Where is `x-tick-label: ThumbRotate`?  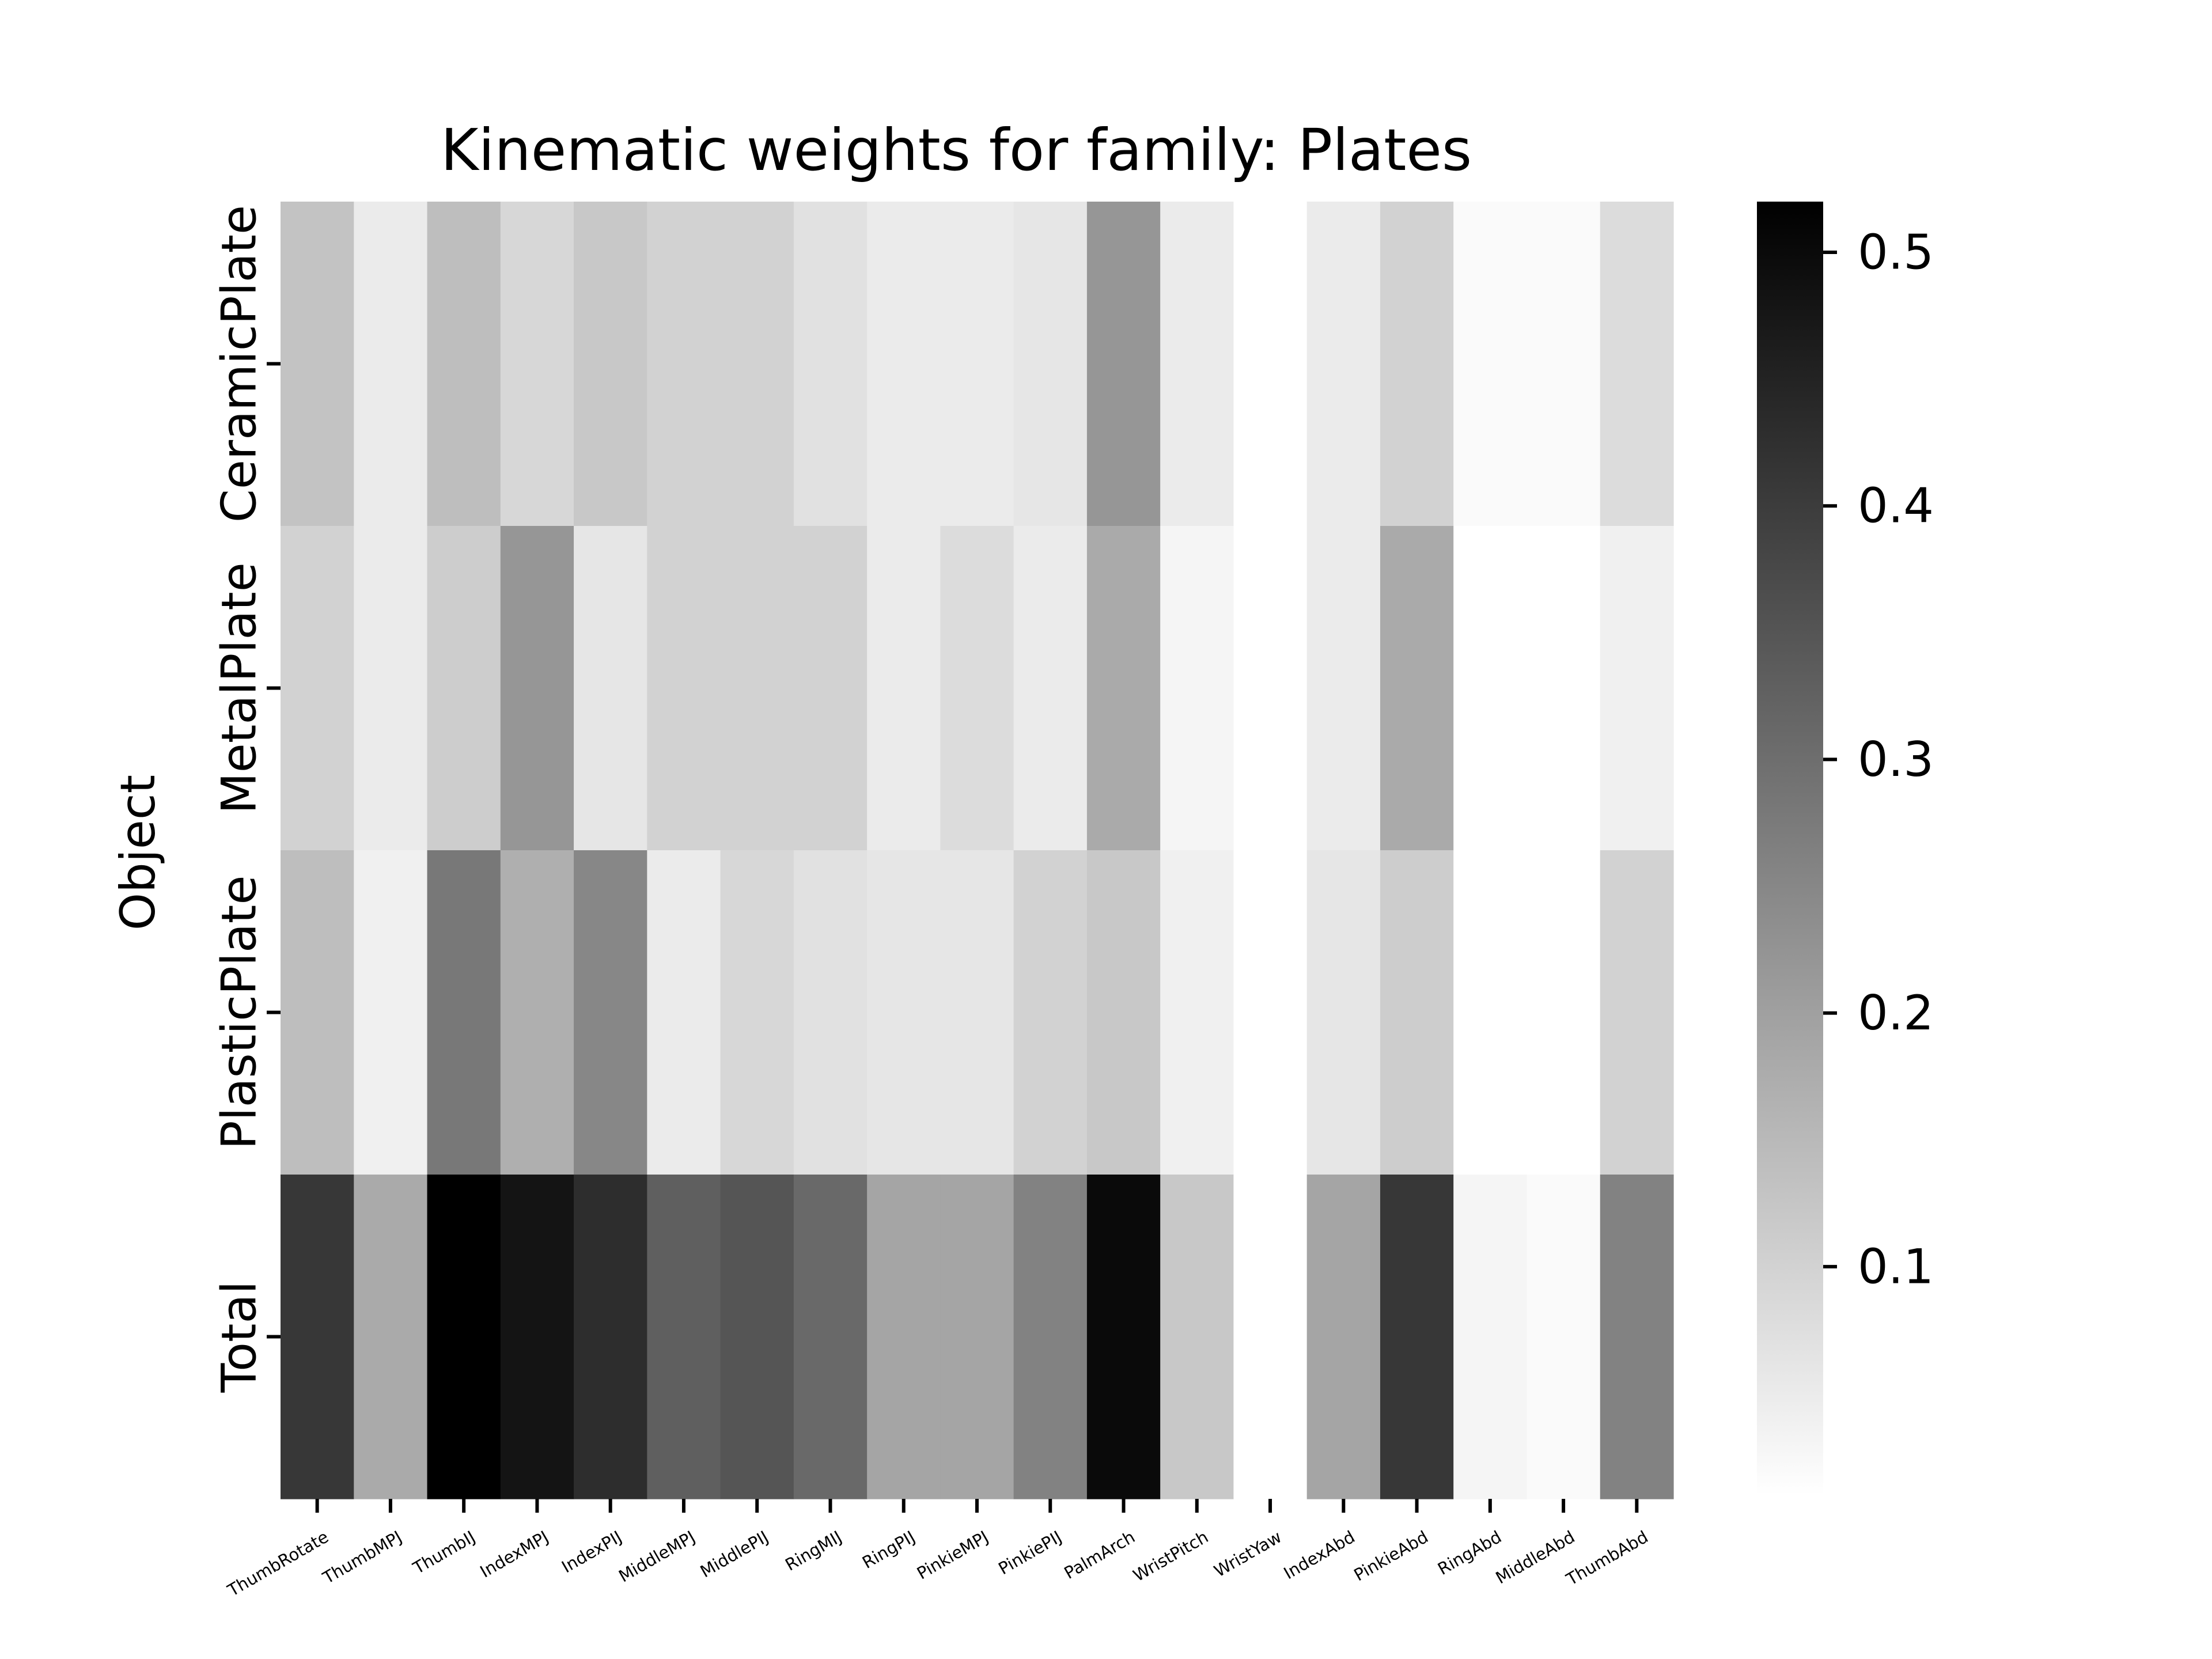
x-tick-label: ThumbRotate is located at coordinates (278, 1564).